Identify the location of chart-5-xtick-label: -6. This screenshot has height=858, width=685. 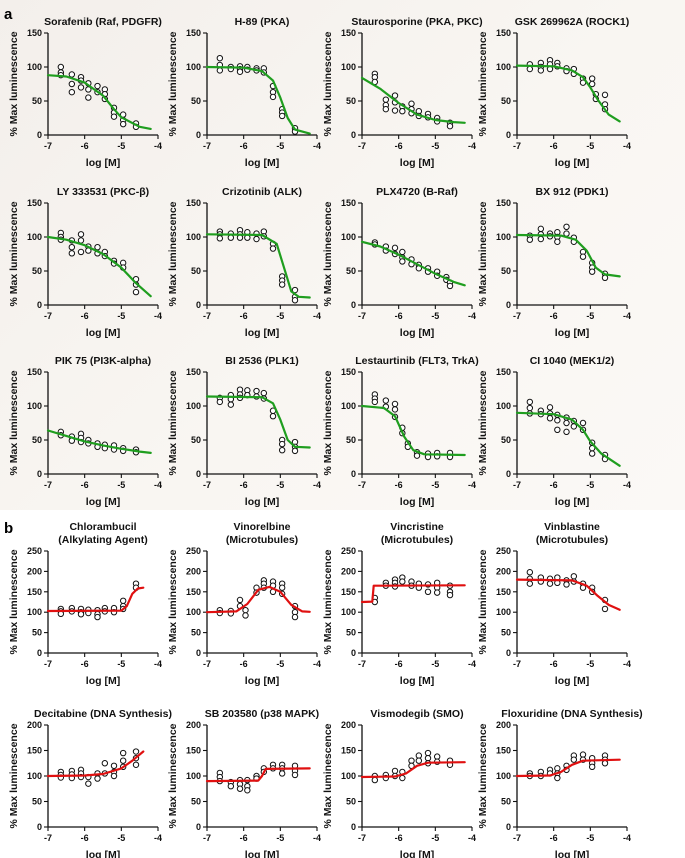
(85, 316).